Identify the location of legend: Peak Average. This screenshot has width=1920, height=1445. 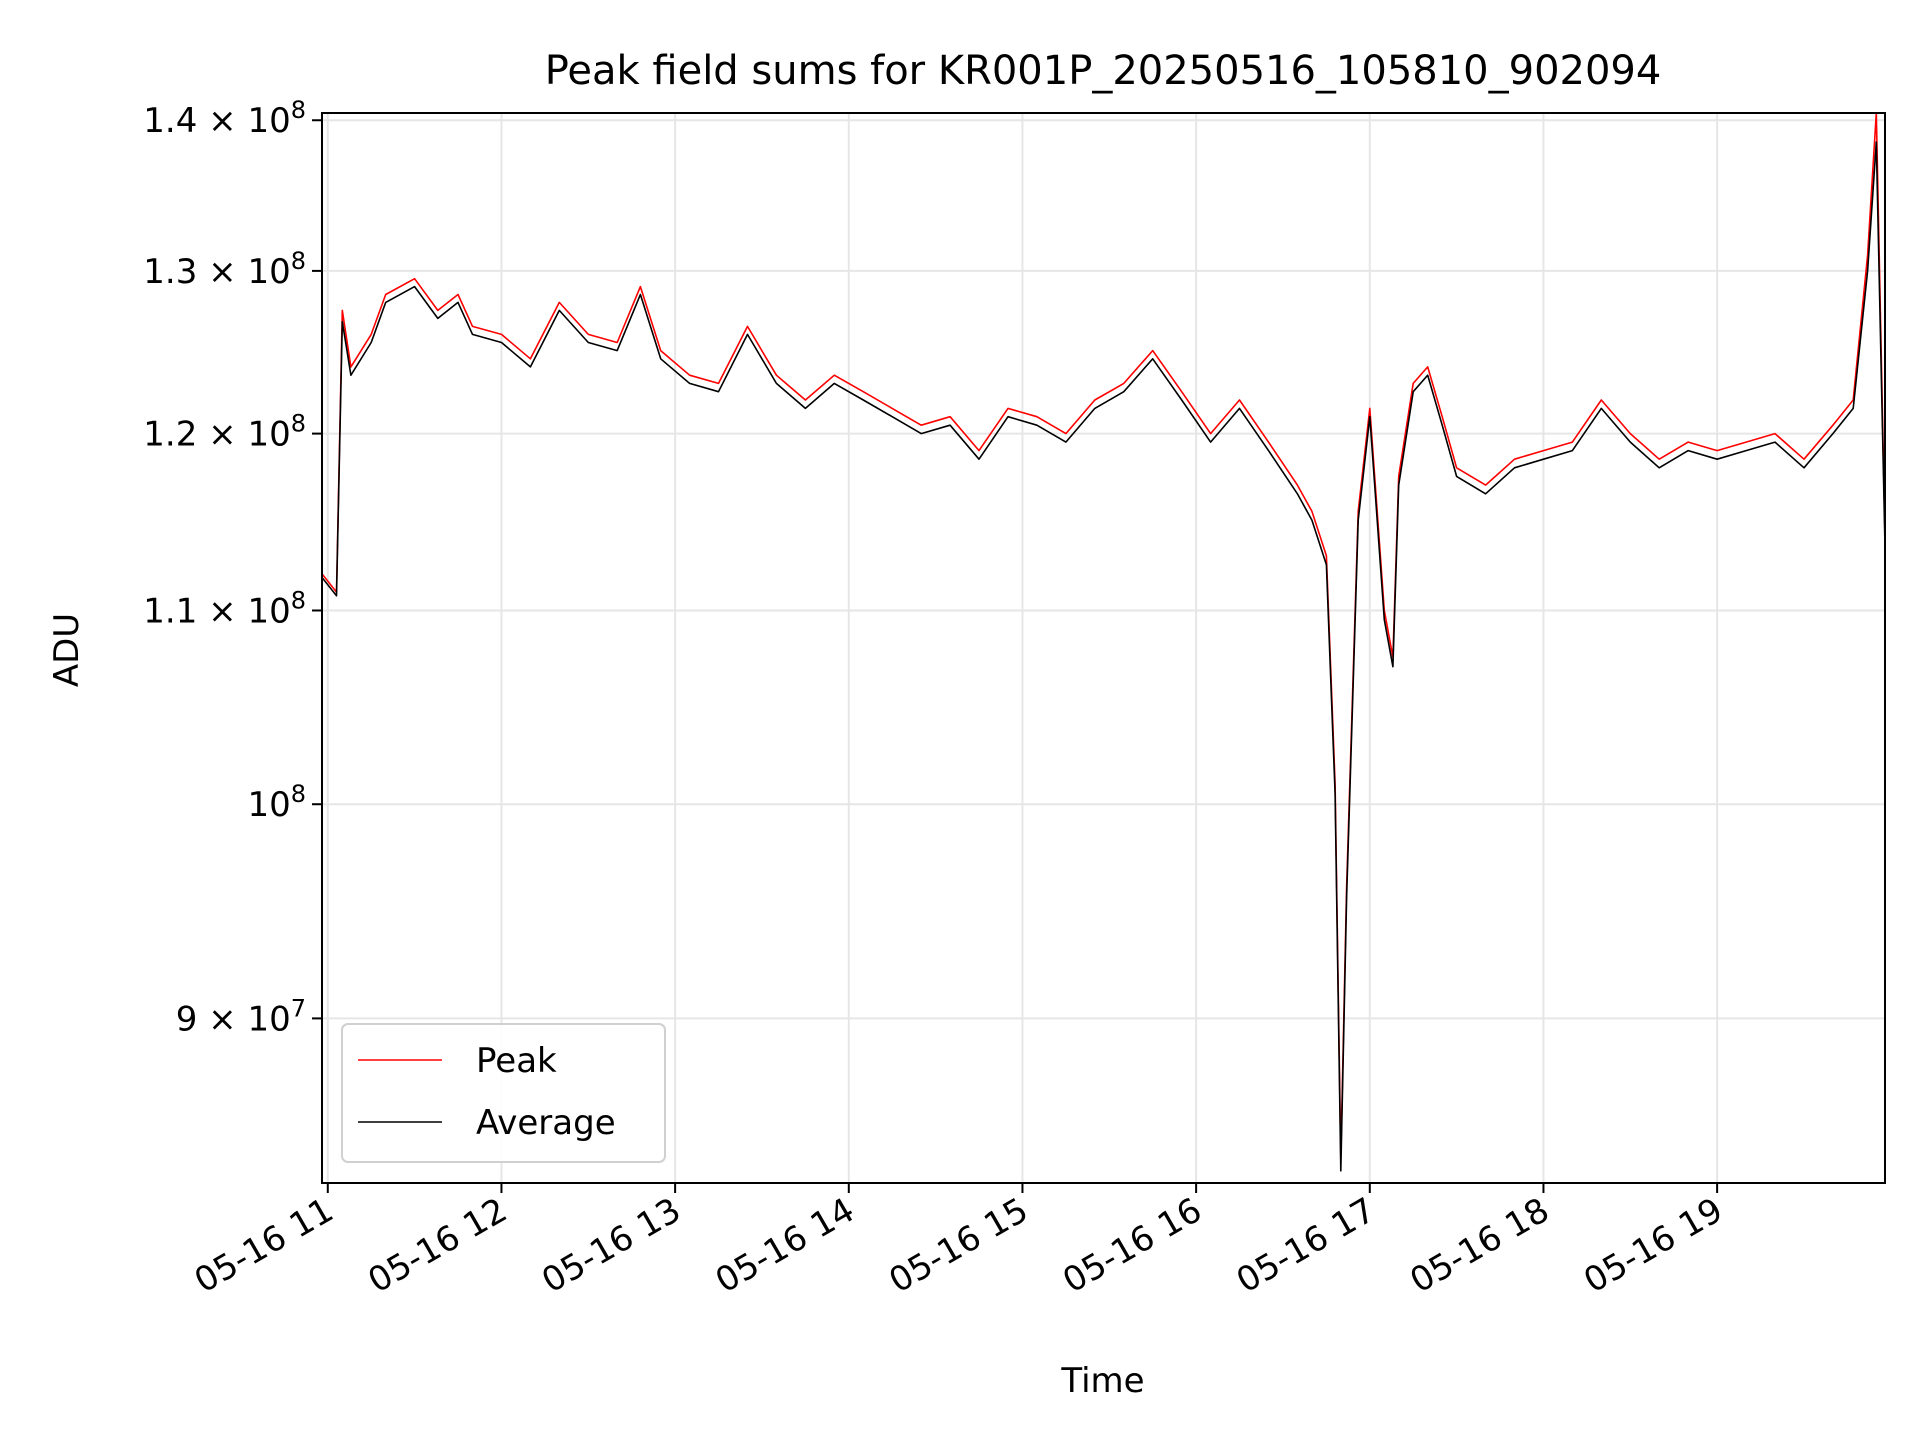
(503, 1093).